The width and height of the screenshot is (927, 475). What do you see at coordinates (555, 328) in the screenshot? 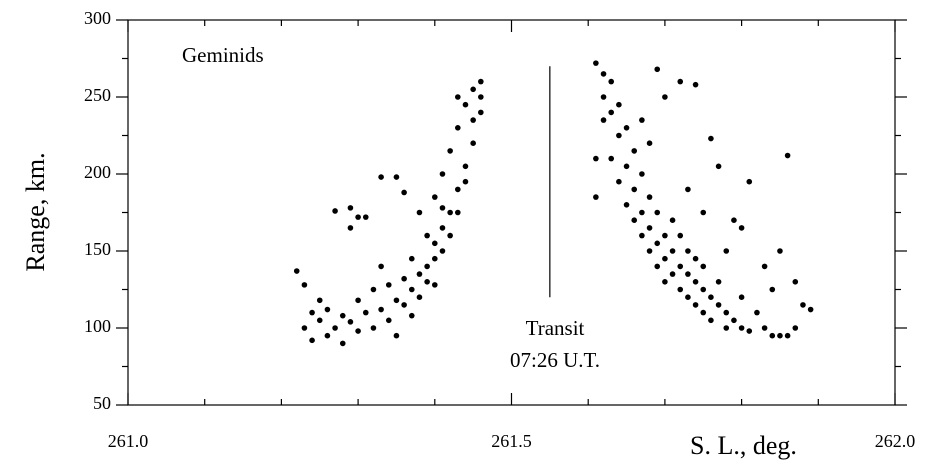
I see `annotation: Transit` at bounding box center [555, 328].